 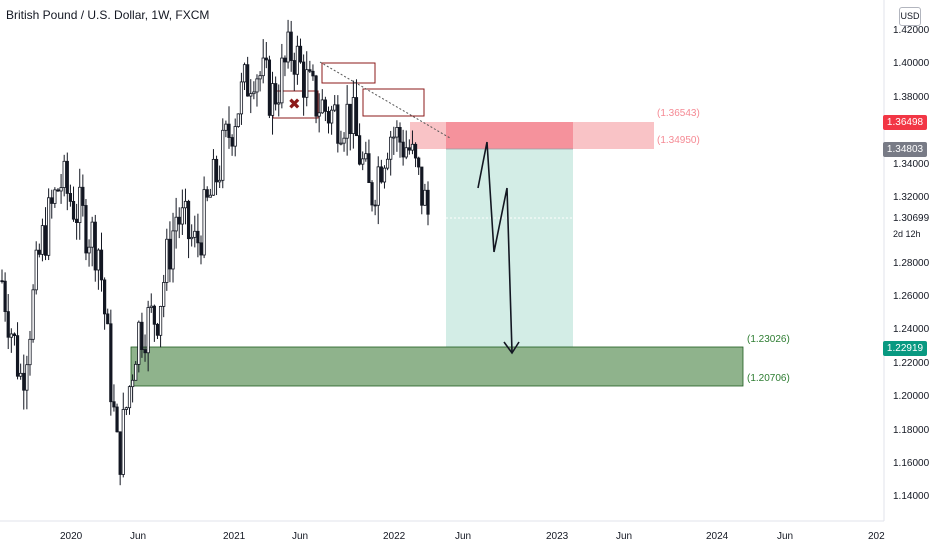 I want to click on price-tick: 1.24000, so click(x=911, y=329).